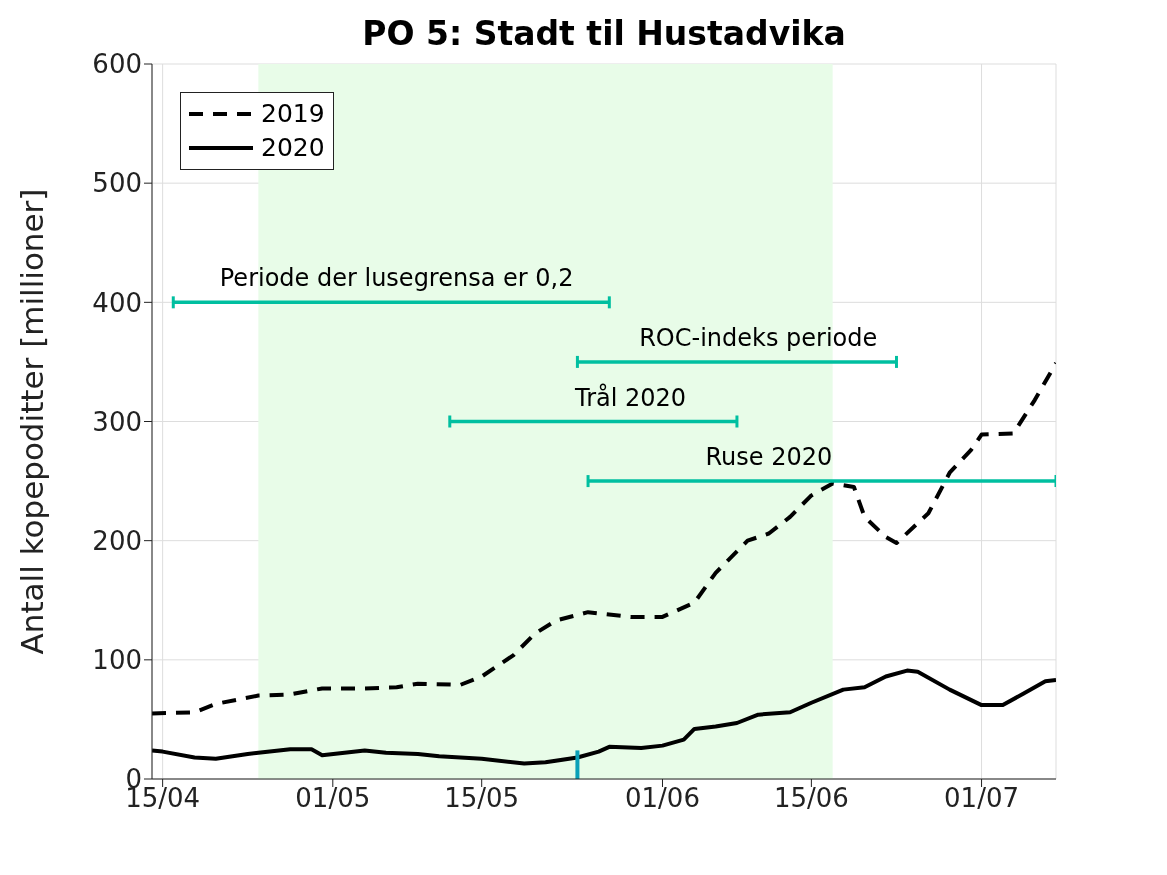 The image size is (1167, 875). What do you see at coordinates (982, 798) in the screenshot?
I see `x-tick-label: 01/07` at bounding box center [982, 798].